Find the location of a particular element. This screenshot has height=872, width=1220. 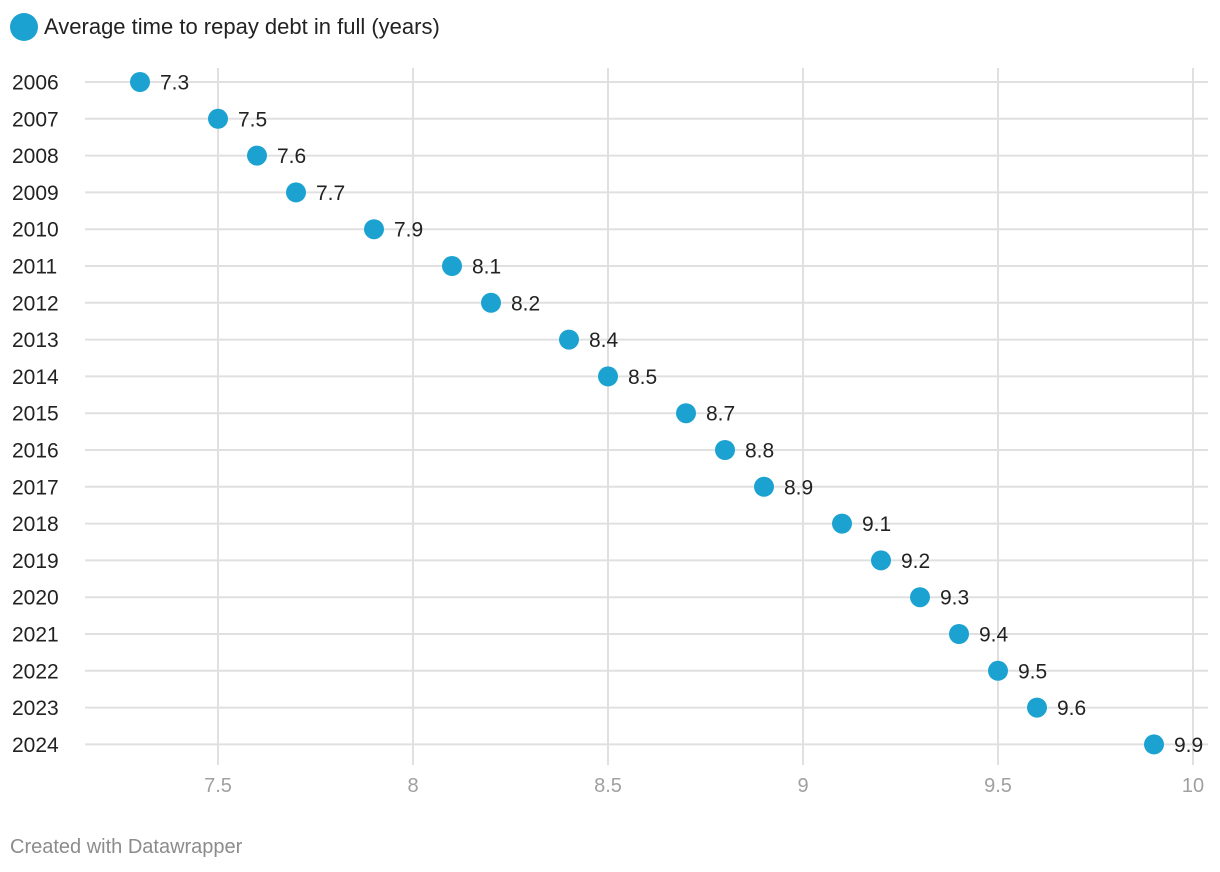

x-tick-label: 9 is located at coordinates (802, 786).